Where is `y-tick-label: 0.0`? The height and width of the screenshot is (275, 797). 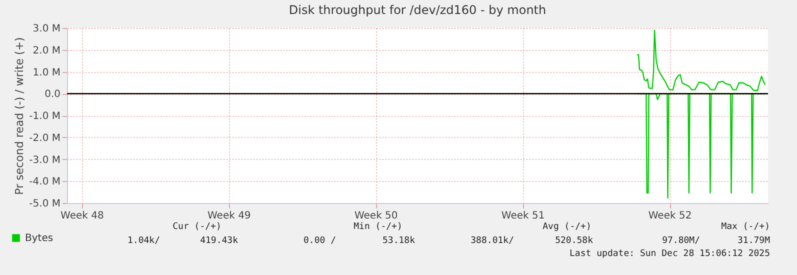
y-tick-label: 0.0 is located at coordinates (52, 94).